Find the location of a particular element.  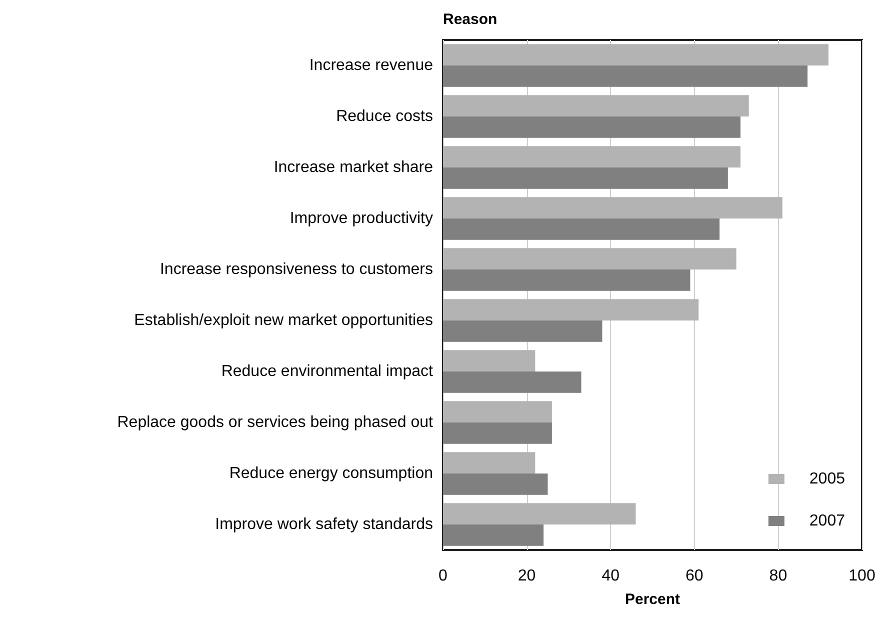

y-tick-label: Increase responsiveness to customers is located at coordinates (296, 269).